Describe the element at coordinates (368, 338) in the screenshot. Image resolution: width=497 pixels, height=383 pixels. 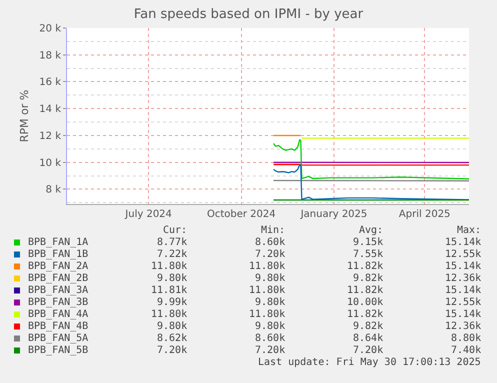
I see `text: 8.64k` at that location.